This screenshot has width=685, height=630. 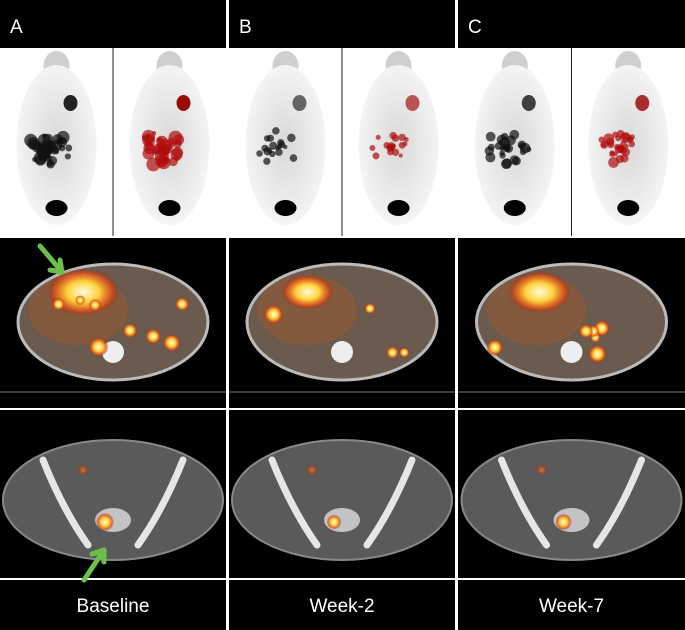 What do you see at coordinates (113, 24) in the screenshot?
I see `panel-header` at bounding box center [113, 24].